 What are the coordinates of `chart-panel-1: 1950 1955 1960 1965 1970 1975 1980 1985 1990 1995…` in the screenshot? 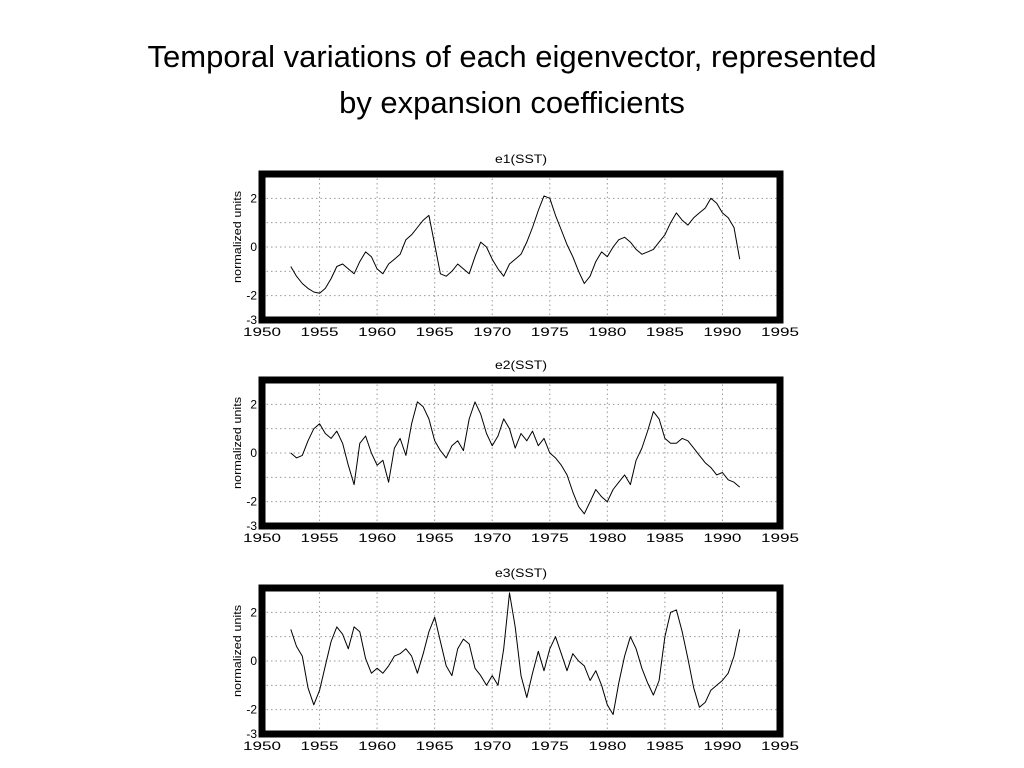 It's located at (515, 245).